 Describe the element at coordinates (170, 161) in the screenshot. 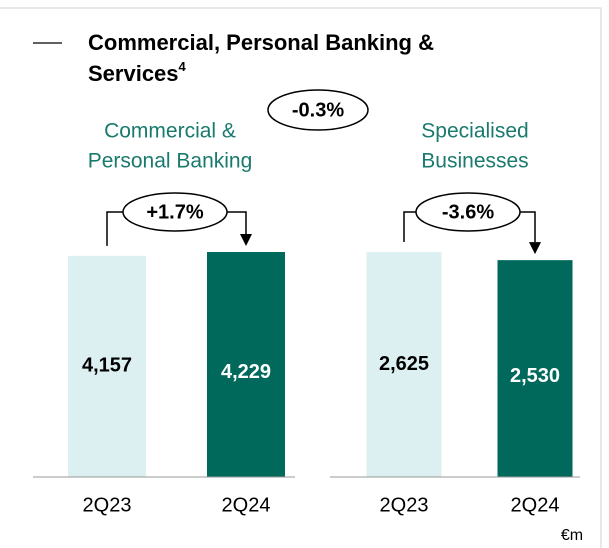

I see `group-label: Personal Banking` at that location.